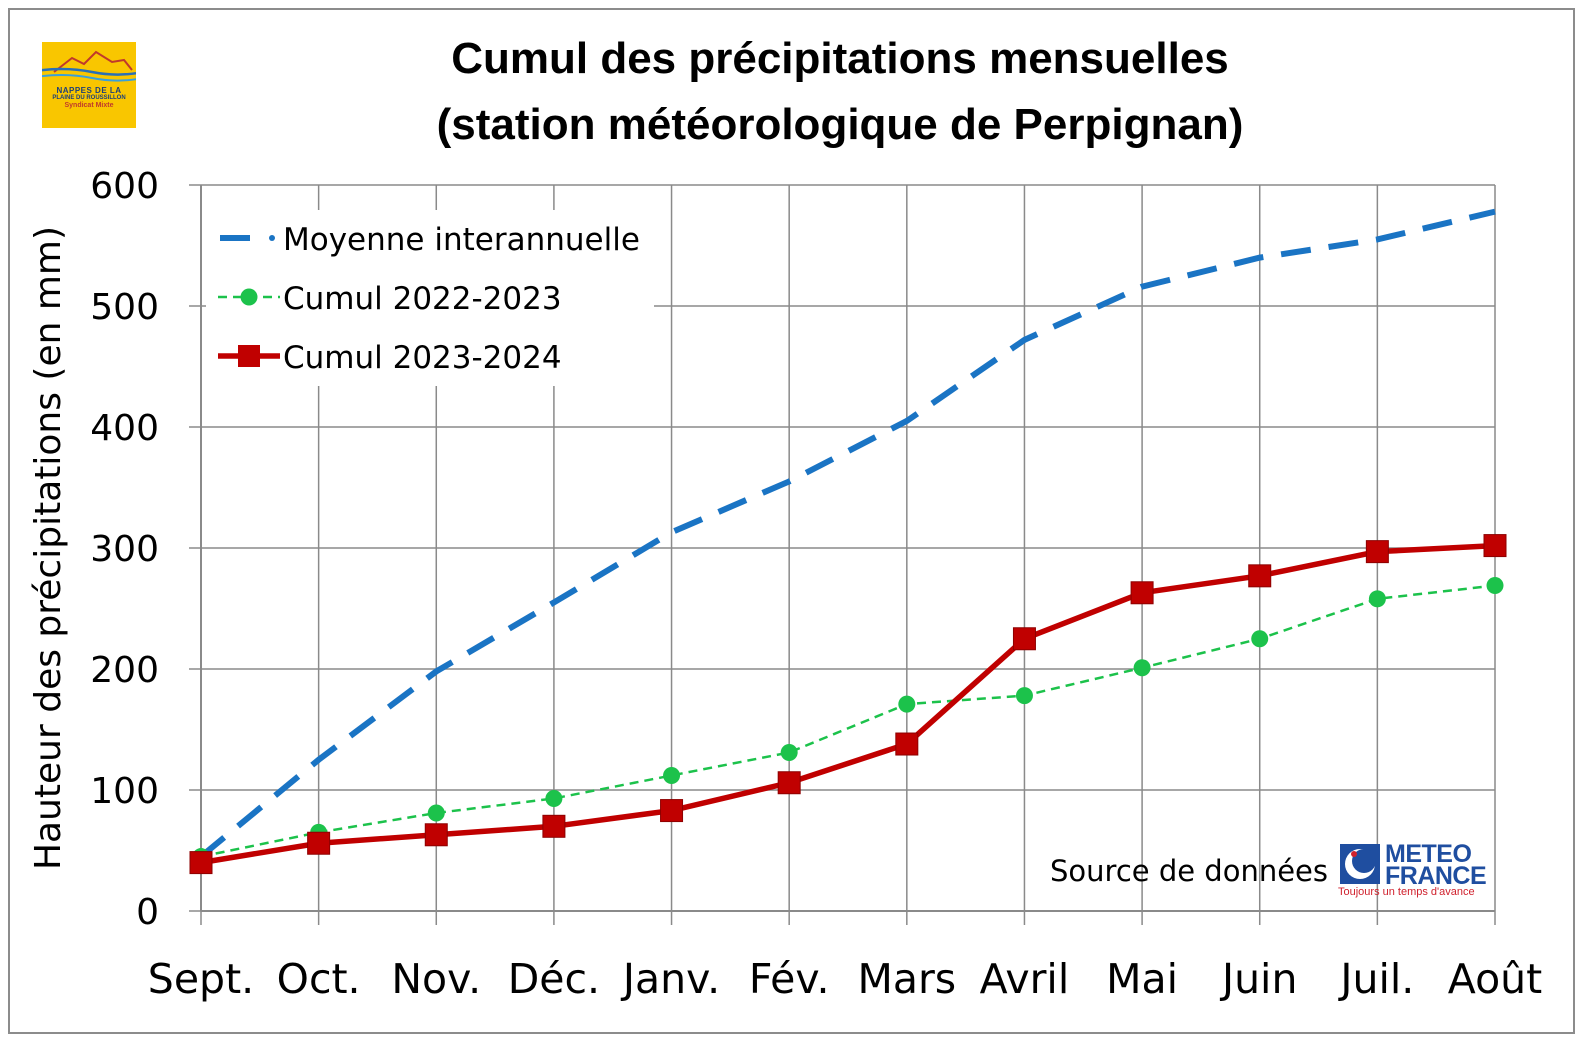 This screenshot has width=1585, height=1044. Describe the element at coordinates (1198, 871) in the screenshot. I see `source-label: Source de données :` at that location.